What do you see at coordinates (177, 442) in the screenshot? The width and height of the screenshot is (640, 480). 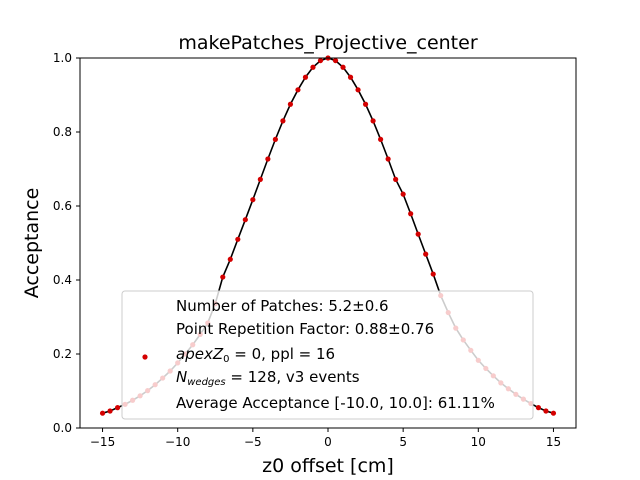 I see `x-tick-label: −10` at bounding box center [177, 442].